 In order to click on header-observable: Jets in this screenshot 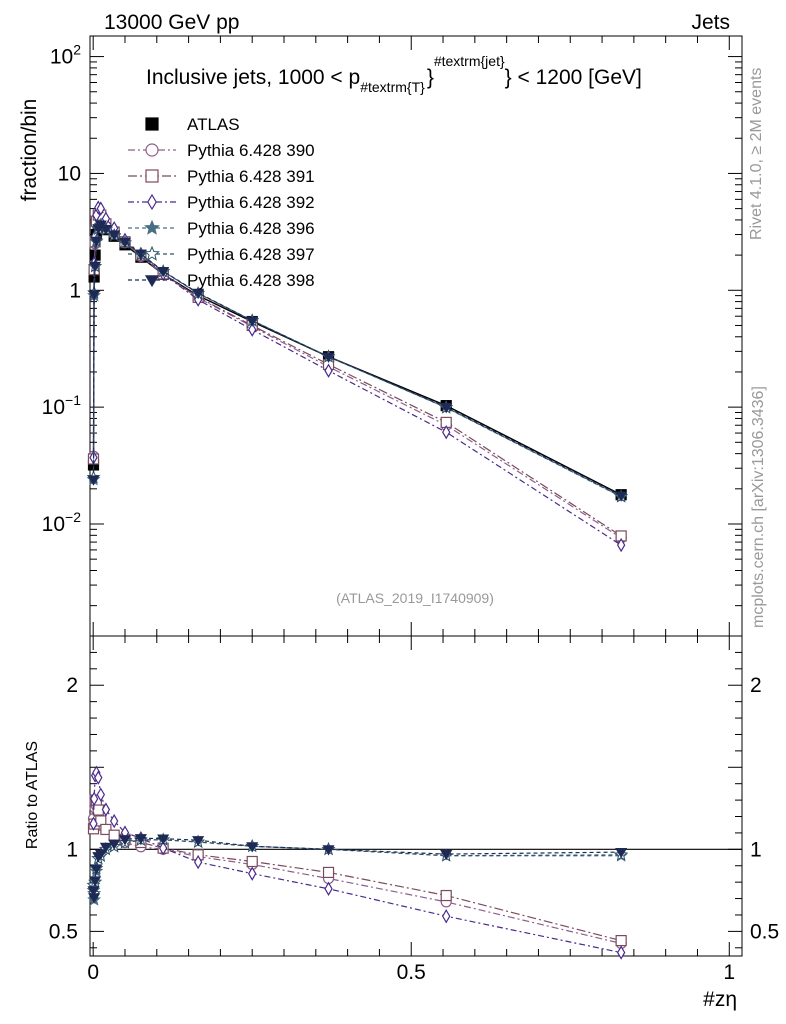, I will do `click(710, 22)`.